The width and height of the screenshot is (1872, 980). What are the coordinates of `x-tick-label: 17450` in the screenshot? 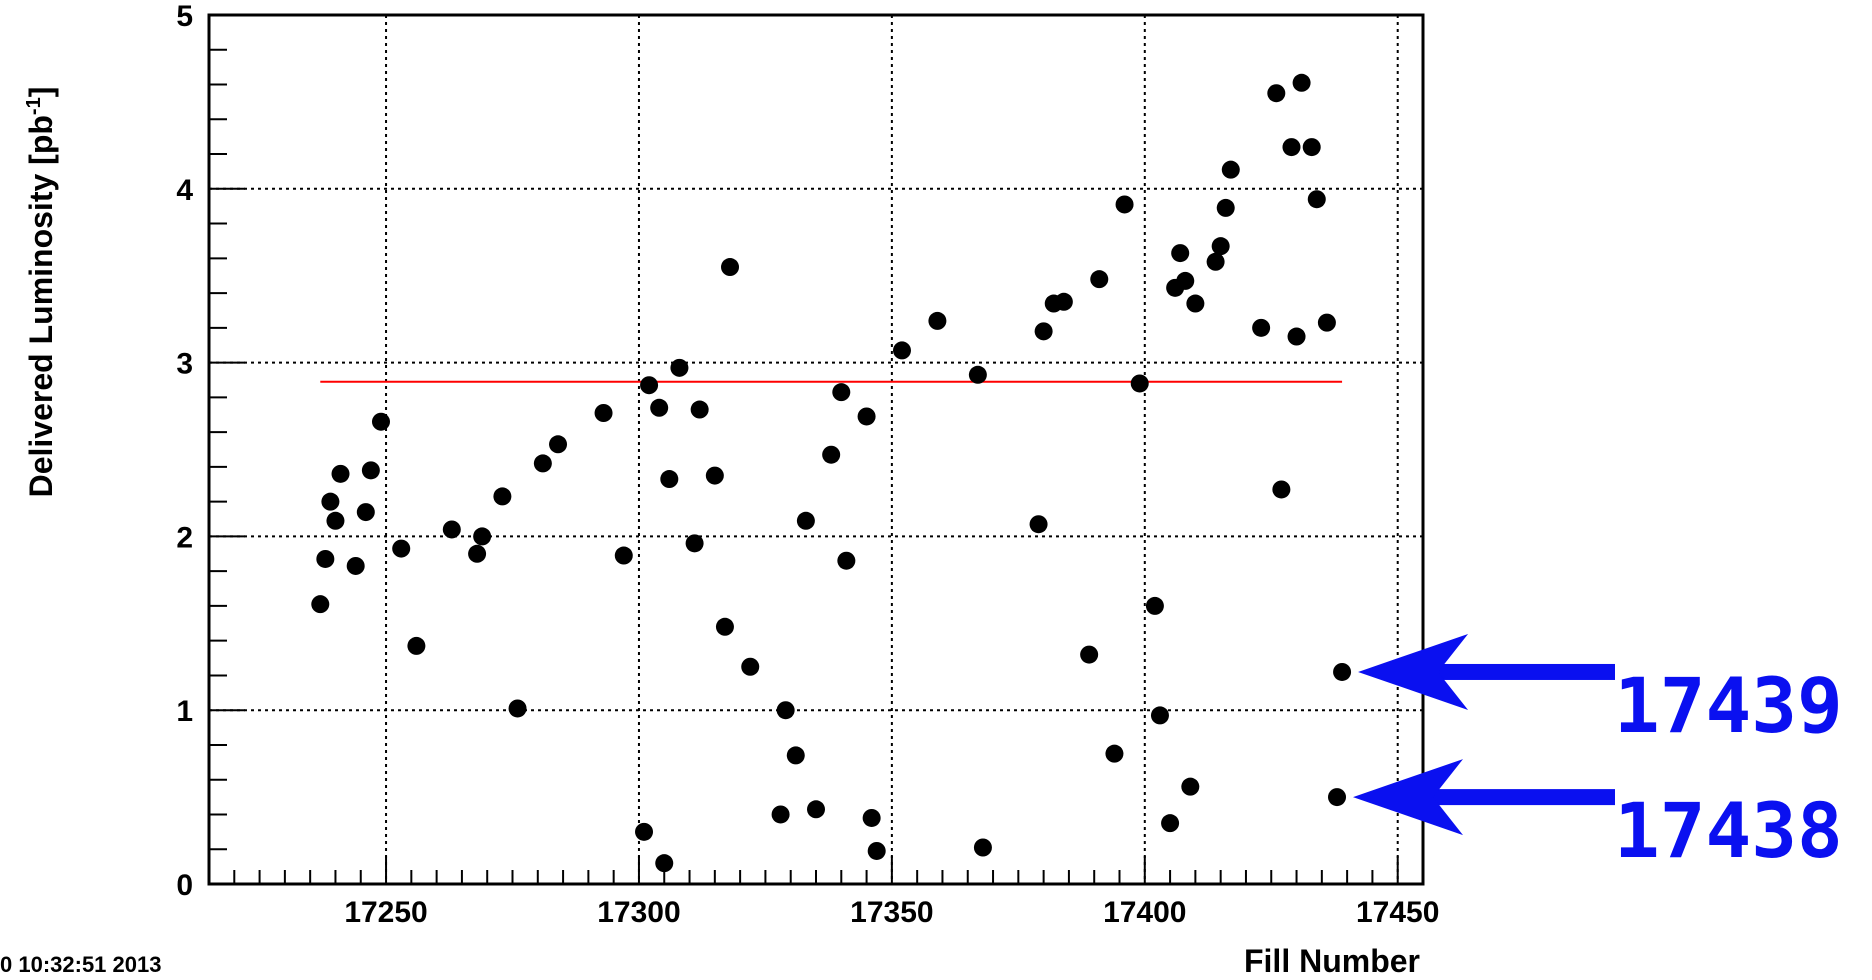 It's located at (1397, 912).